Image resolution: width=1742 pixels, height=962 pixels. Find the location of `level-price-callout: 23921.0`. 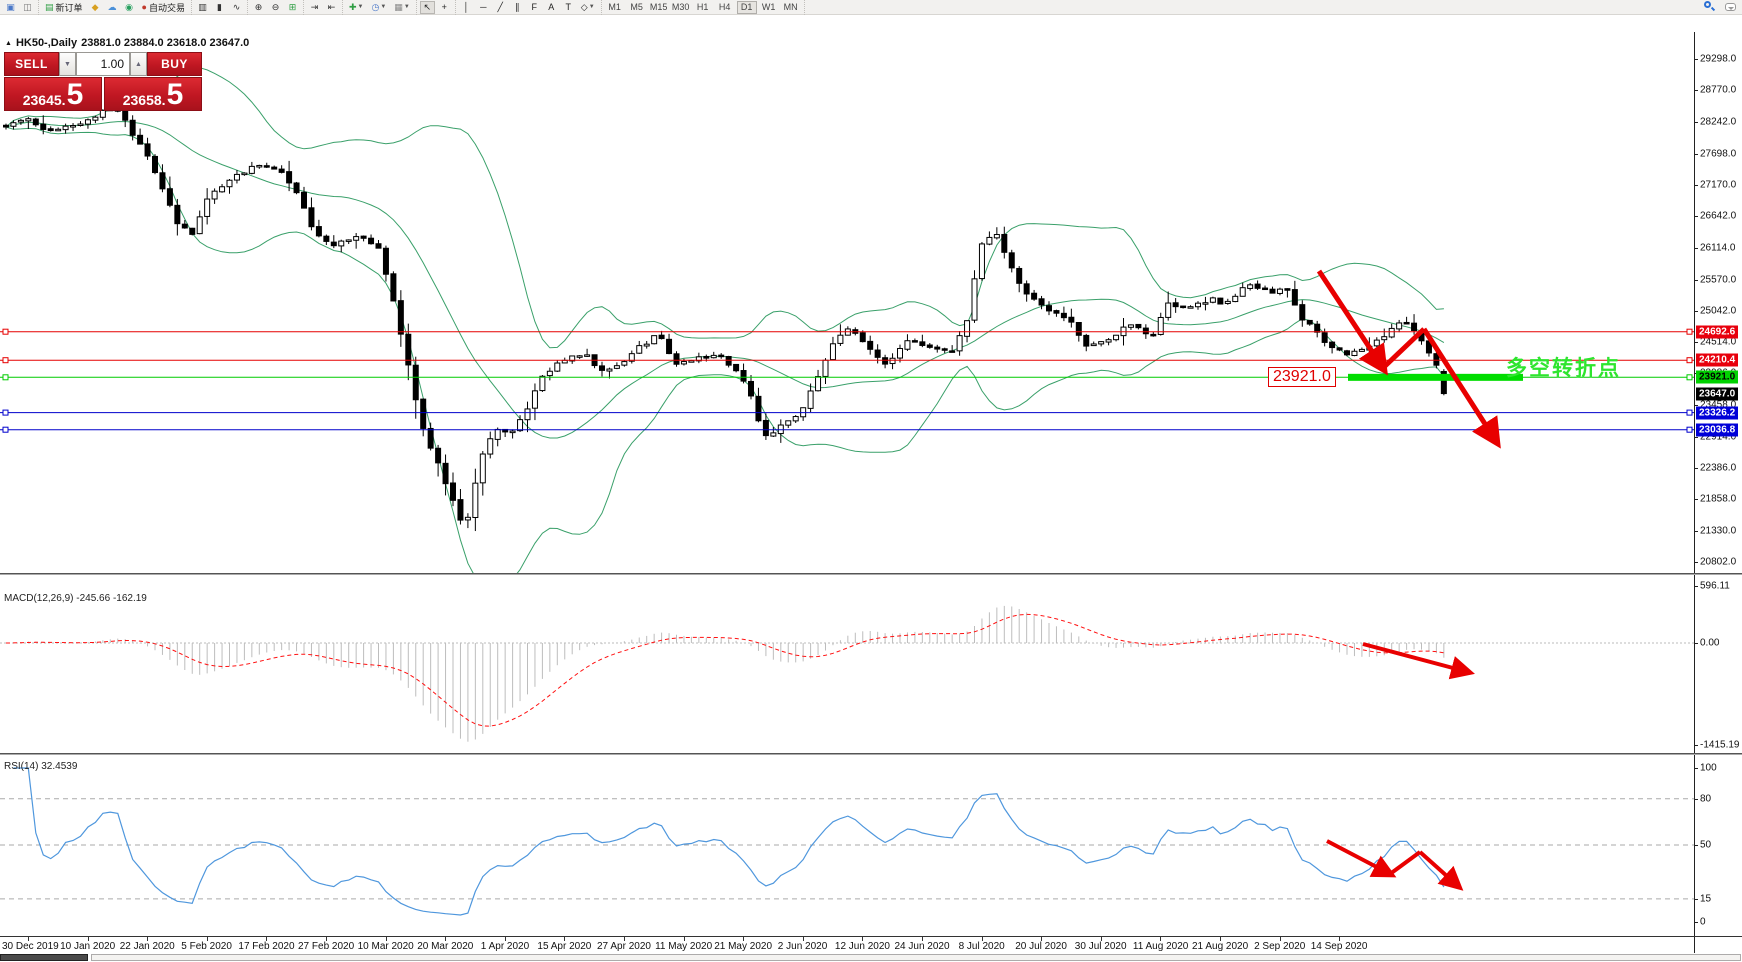

level-price-callout: 23921.0 is located at coordinates (1302, 377).